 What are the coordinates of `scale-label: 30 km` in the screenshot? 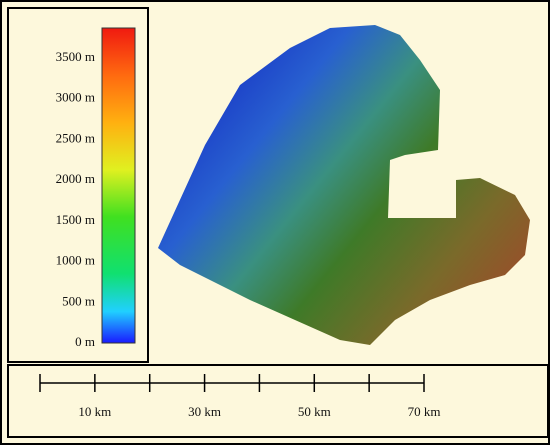 It's located at (204, 411).